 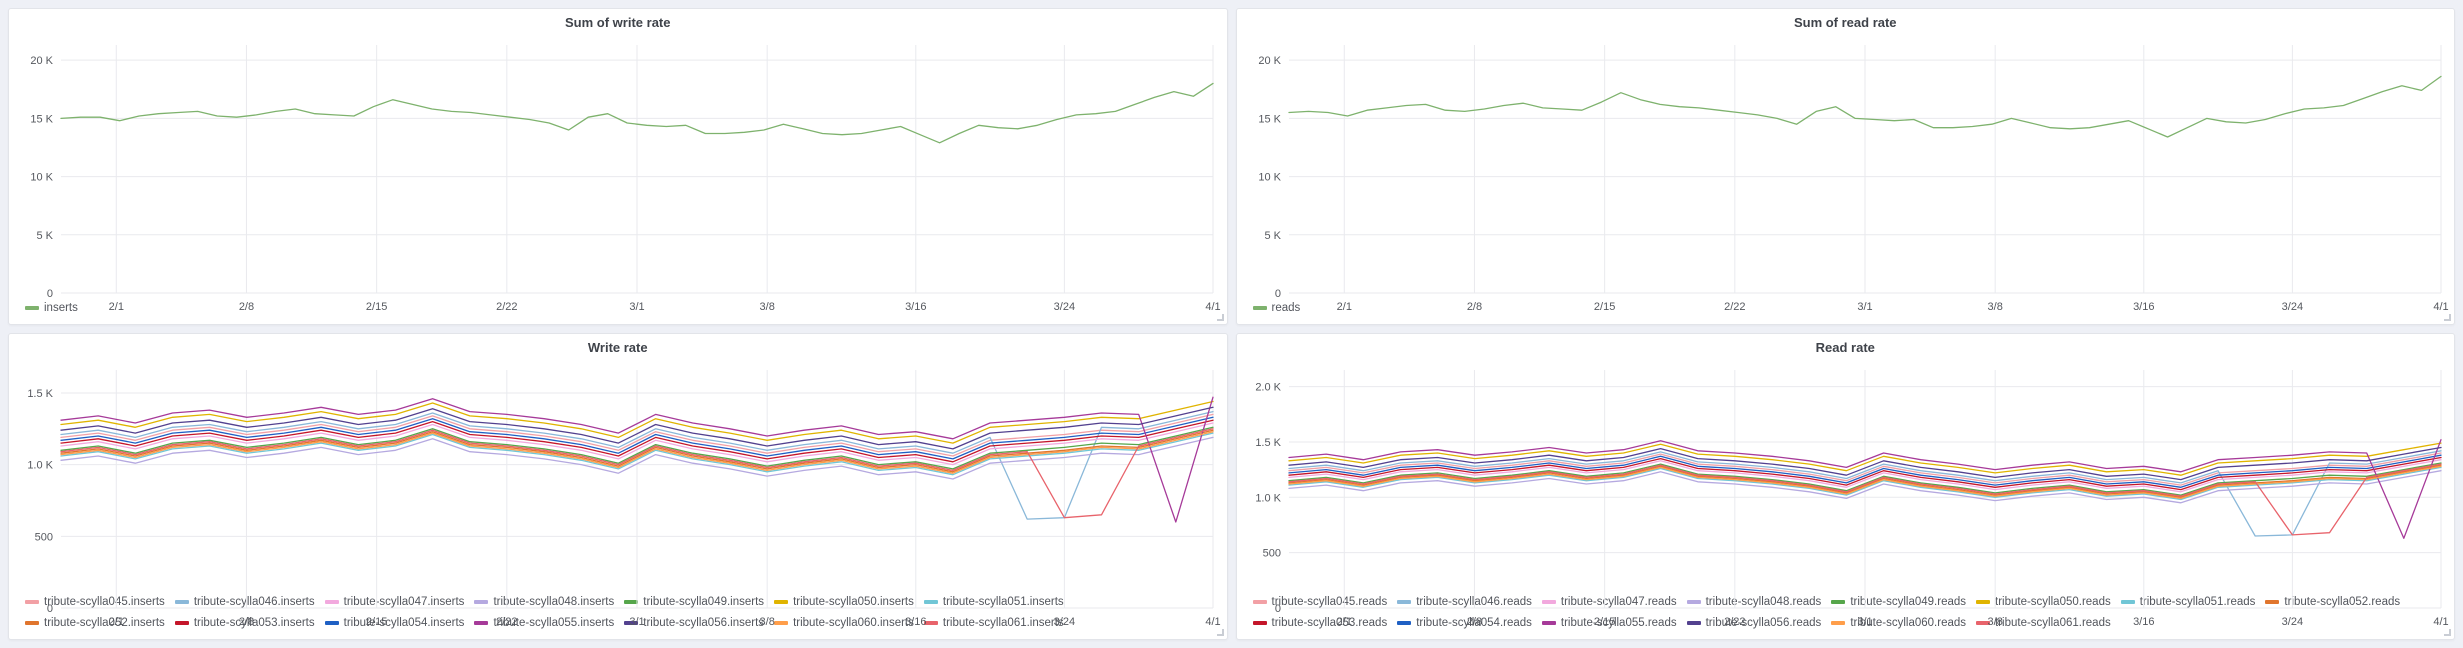 What do you see at coordinates (1898, 623) in the screenshot?
I see `legend-item: tribute-scylla060.reads` at bounding box center [1898, 623].